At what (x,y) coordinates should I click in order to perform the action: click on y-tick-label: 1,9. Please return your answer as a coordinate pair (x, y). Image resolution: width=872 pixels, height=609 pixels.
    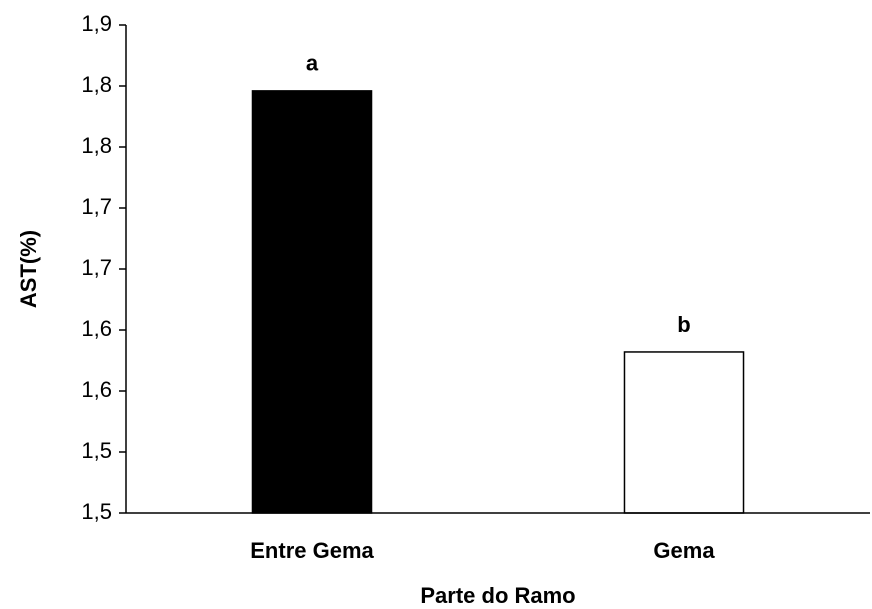
    Looking at the image, I should click on (96, 23).